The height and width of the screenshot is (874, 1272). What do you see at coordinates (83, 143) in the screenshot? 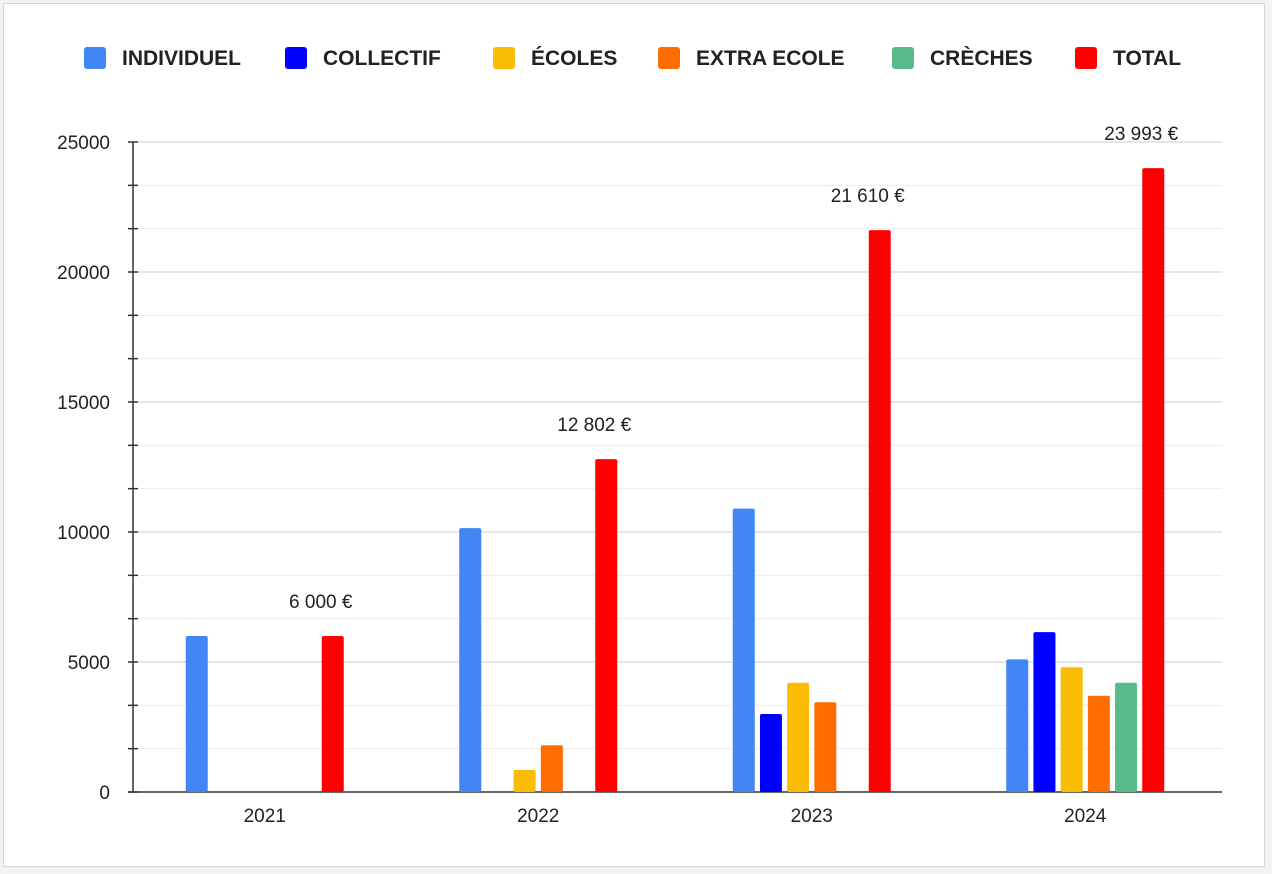
I see `y-tick-label: 25000` at bounding box center [83, 143].